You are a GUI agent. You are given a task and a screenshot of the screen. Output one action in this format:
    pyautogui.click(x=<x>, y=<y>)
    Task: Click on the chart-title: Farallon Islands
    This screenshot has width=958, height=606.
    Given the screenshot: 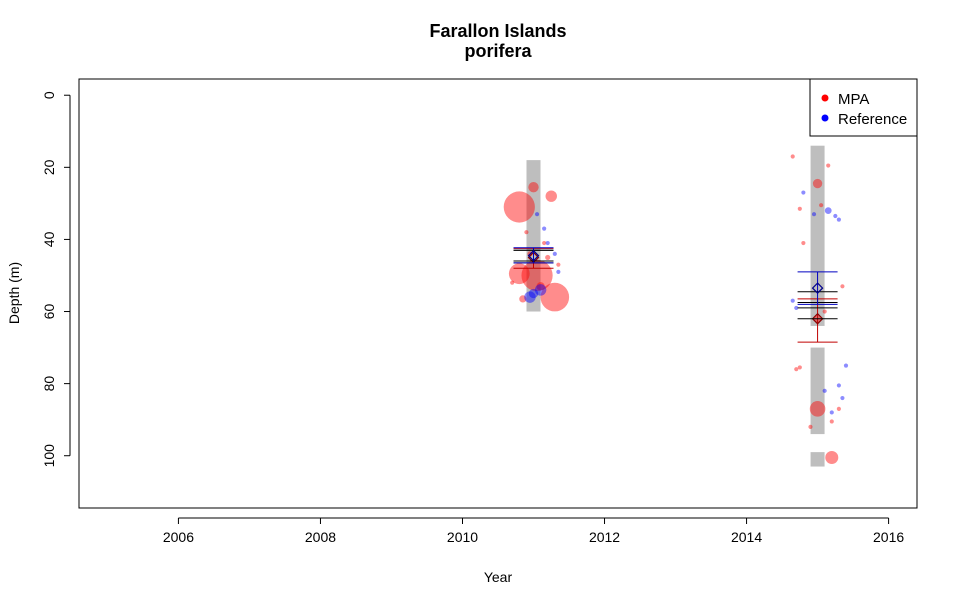 What is the action you would take?
    pyautogui.click(x=497, y=31)
    